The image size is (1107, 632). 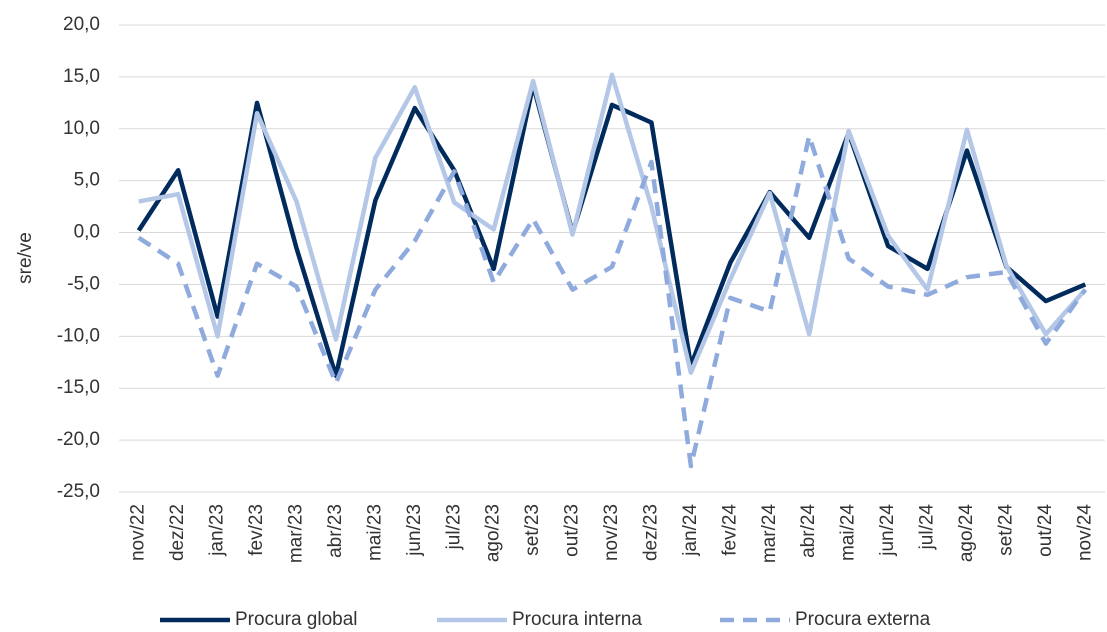 What do you see at coordinates (83, 283) in the screenshot?
I see `y-tick-label: -5,0` at bounding box center [83, 283].